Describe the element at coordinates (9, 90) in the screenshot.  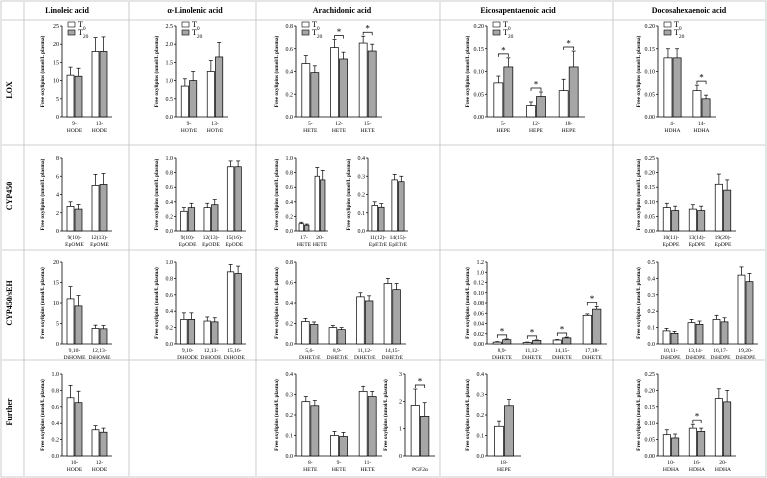
I see `row-label-lox: LOX` at that location.